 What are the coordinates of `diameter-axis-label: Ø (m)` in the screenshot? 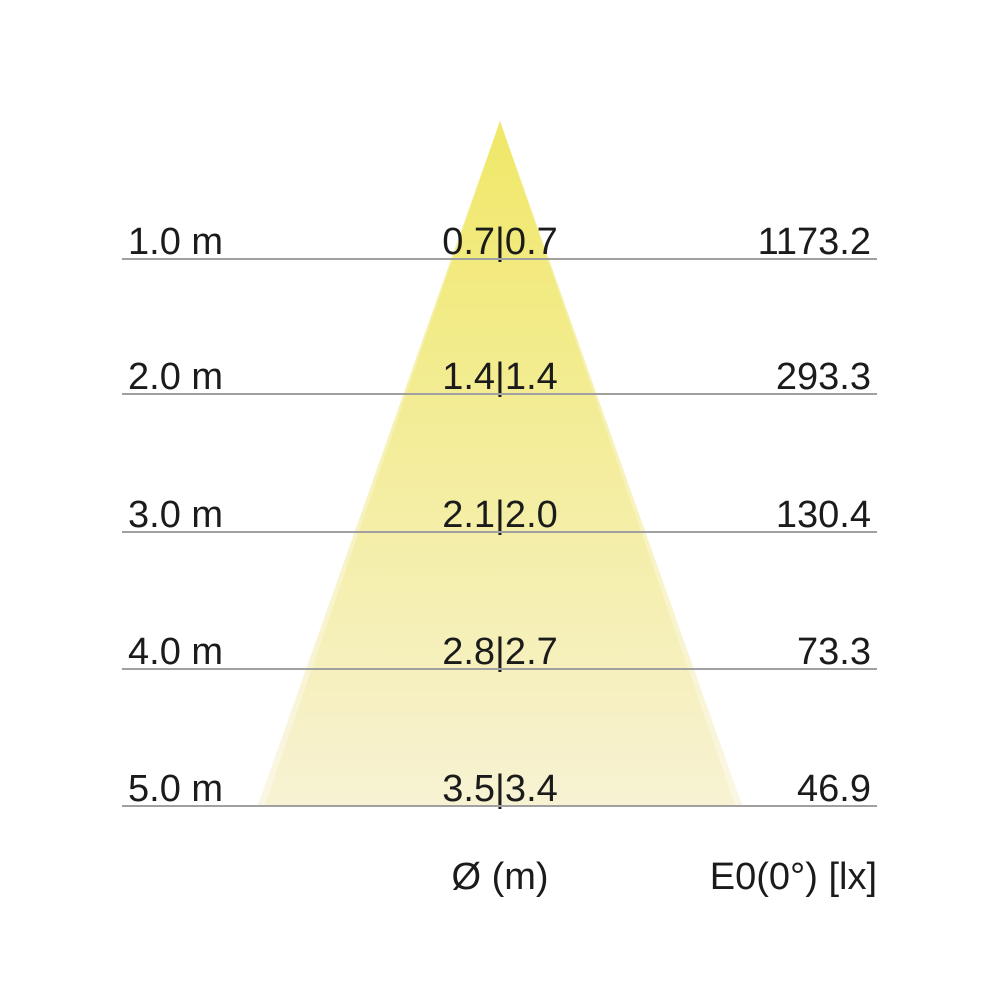 It's located at (500, 877).